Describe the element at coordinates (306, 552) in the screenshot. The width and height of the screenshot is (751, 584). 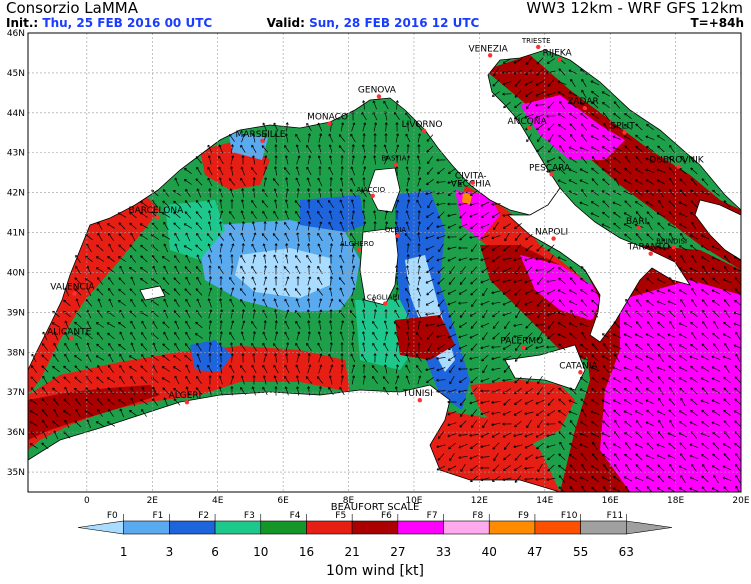
I see `legend-value-label: 16` at that location.